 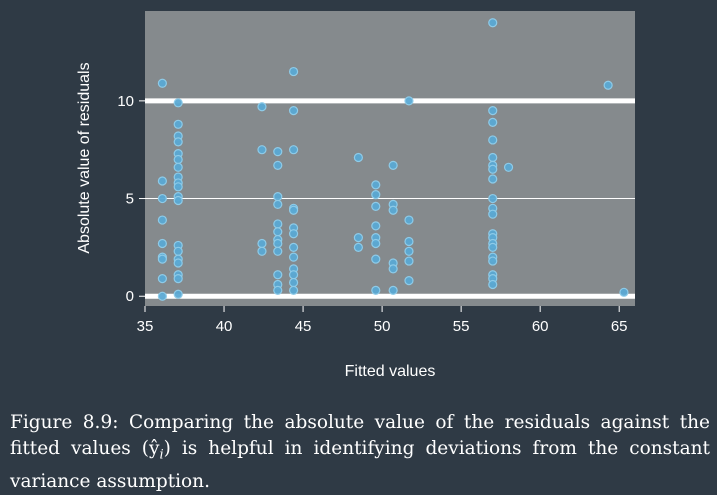 What do you see at coordinates (64, 422) in the screenshot?
I see `caption-label: Figure 8.9:` at bounding box center [64, 422].